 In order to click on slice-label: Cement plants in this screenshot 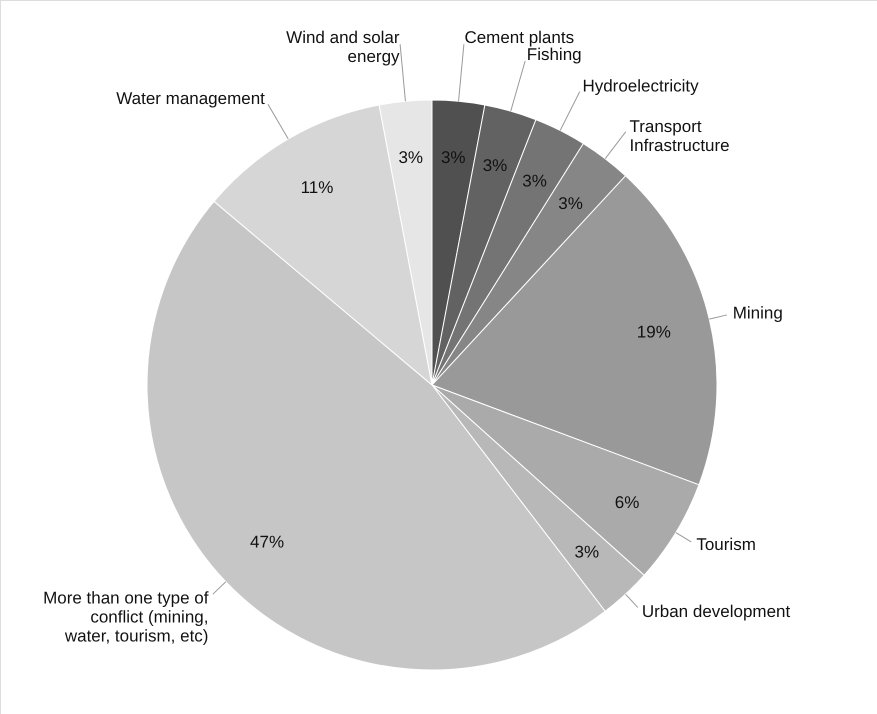, I will do `click(519, 38)`.